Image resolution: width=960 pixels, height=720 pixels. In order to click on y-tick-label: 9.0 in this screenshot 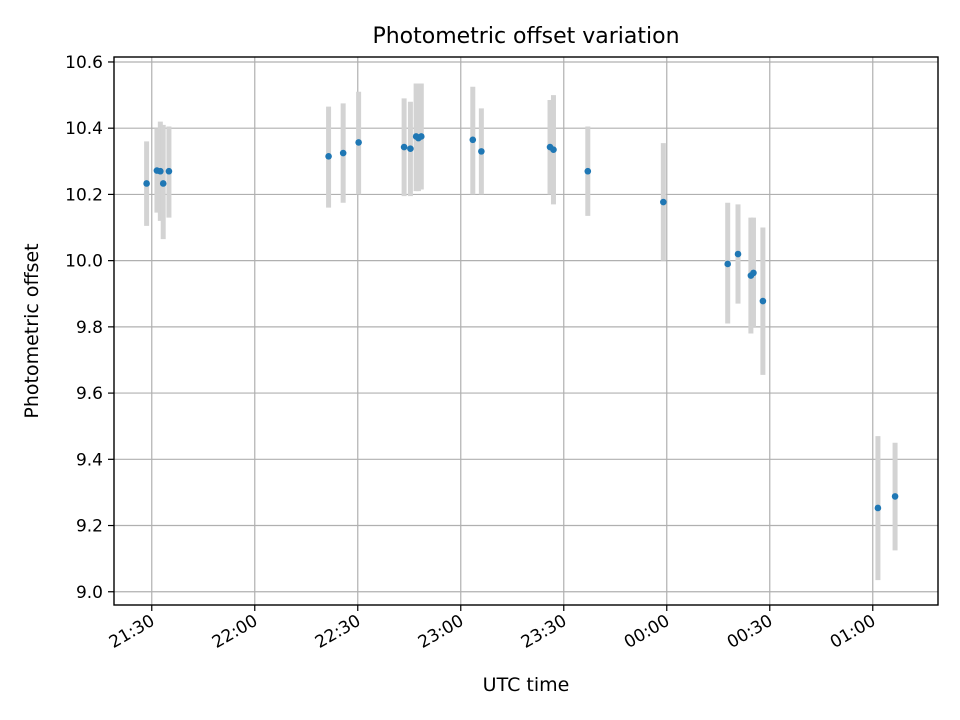, I will do `click(89, 593)`.